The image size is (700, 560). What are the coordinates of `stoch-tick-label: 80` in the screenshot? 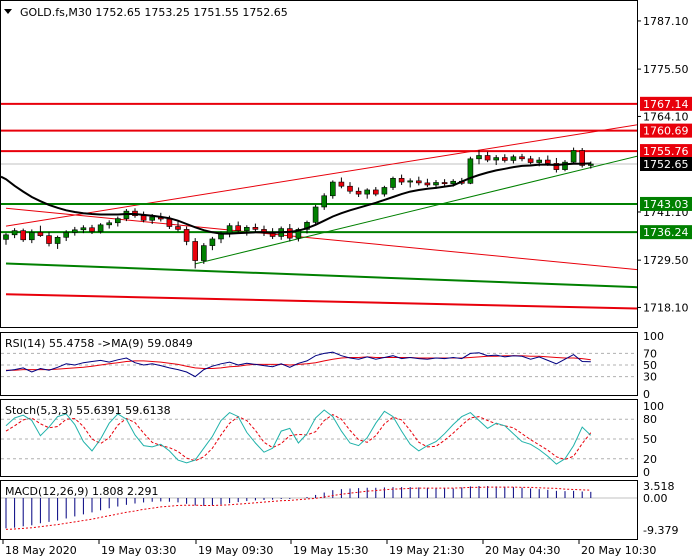 It's located at (650, 419).